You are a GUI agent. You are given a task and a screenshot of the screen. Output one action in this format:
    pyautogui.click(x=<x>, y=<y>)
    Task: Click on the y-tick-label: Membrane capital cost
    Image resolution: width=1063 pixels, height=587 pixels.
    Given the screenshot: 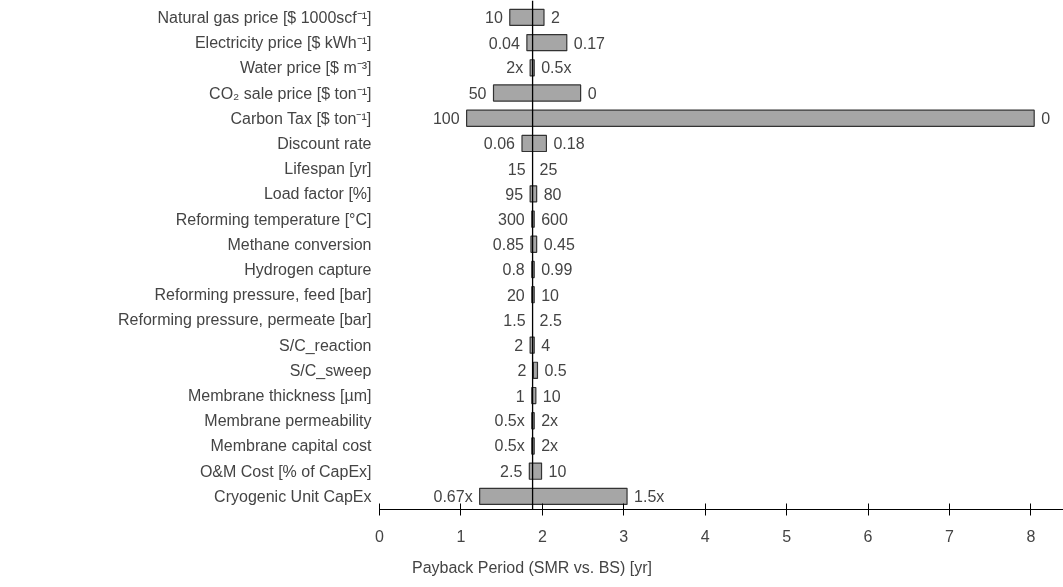 What is the action you would take?
    pyautogui.click(x=291, y=446)
    